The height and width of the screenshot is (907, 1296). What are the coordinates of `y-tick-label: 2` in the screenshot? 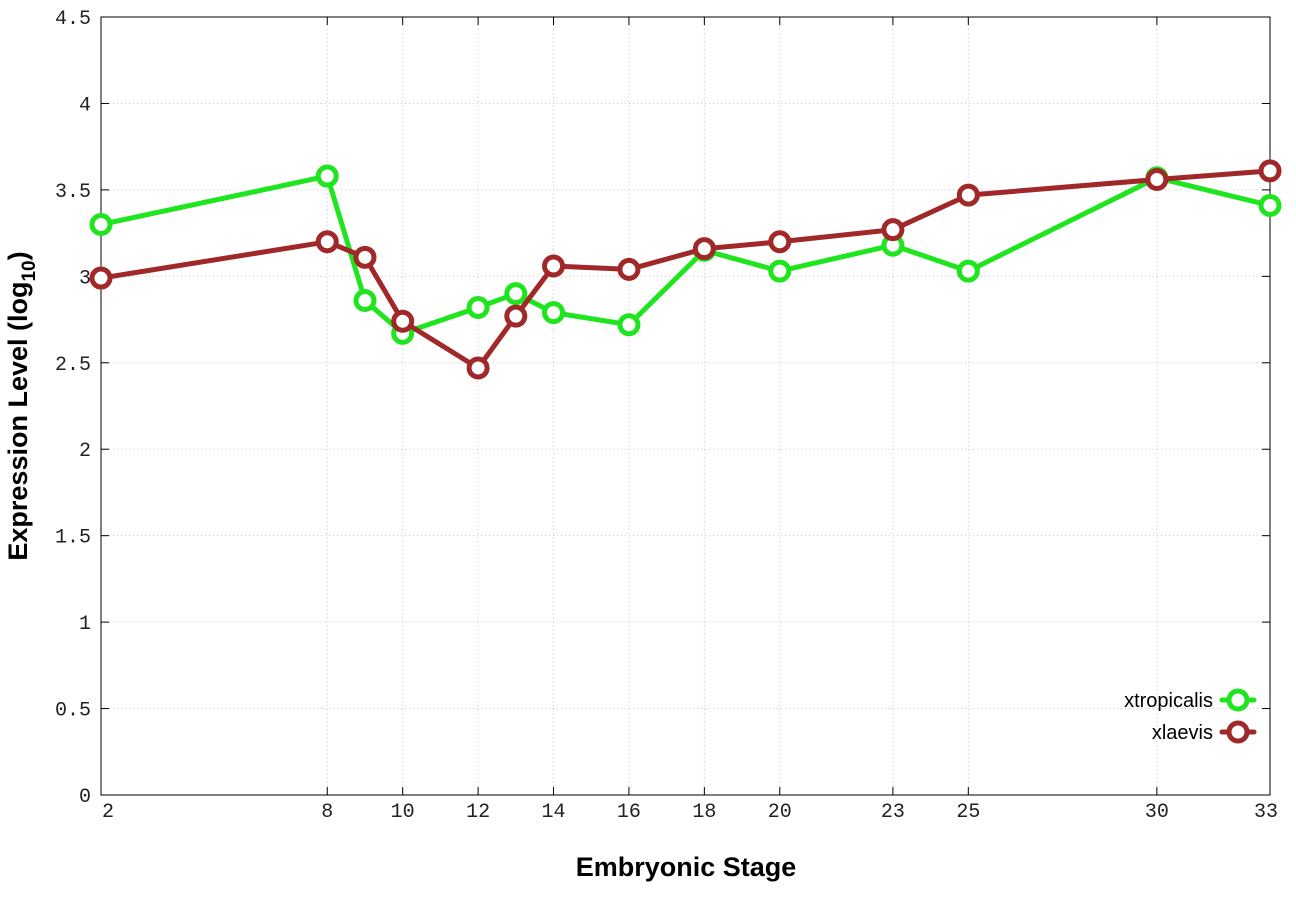 It's located at (85, 451).